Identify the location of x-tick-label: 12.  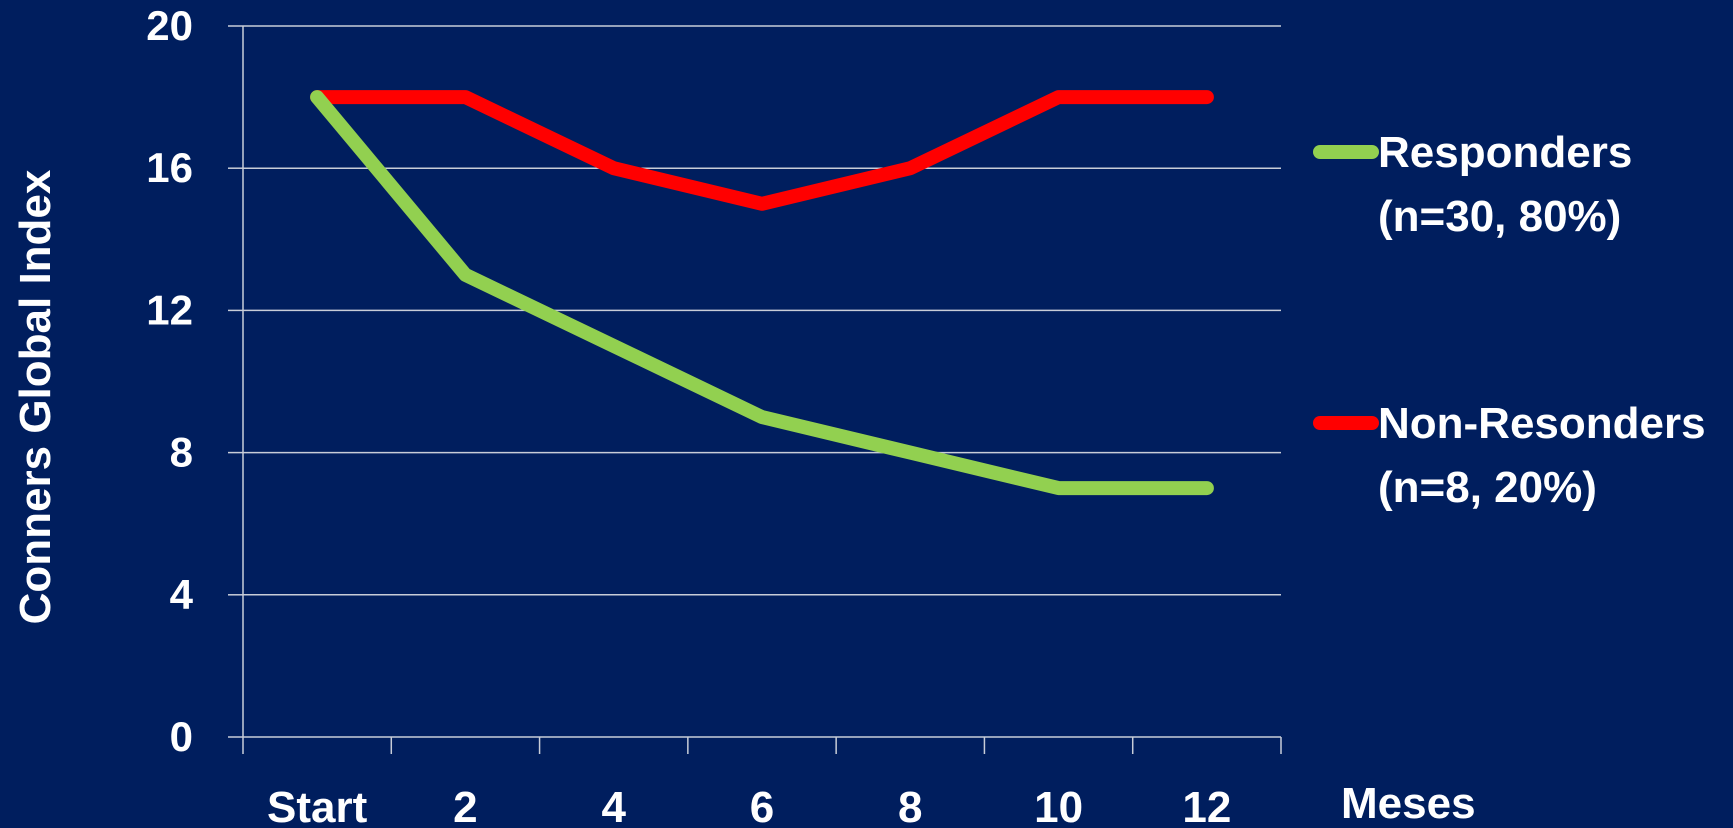
(1206, 805).